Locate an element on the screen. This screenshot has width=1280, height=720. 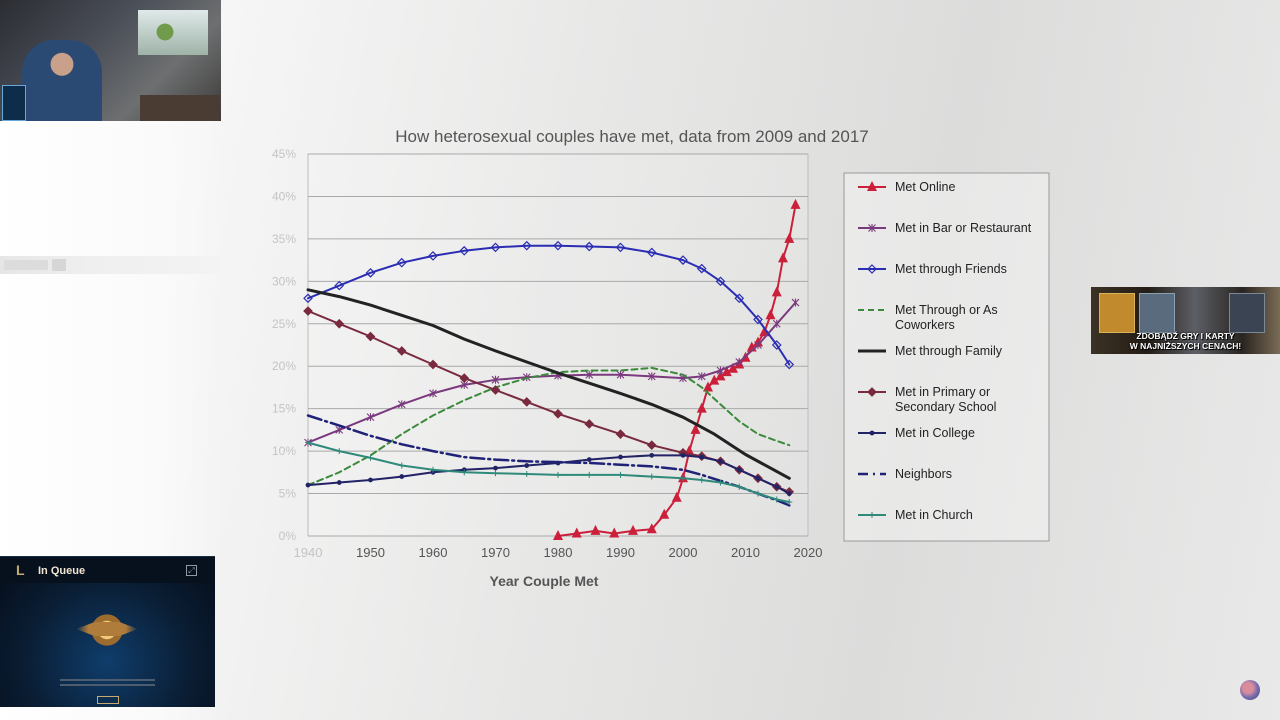
queue-title: In Queue is located at coordinates (62, 571).